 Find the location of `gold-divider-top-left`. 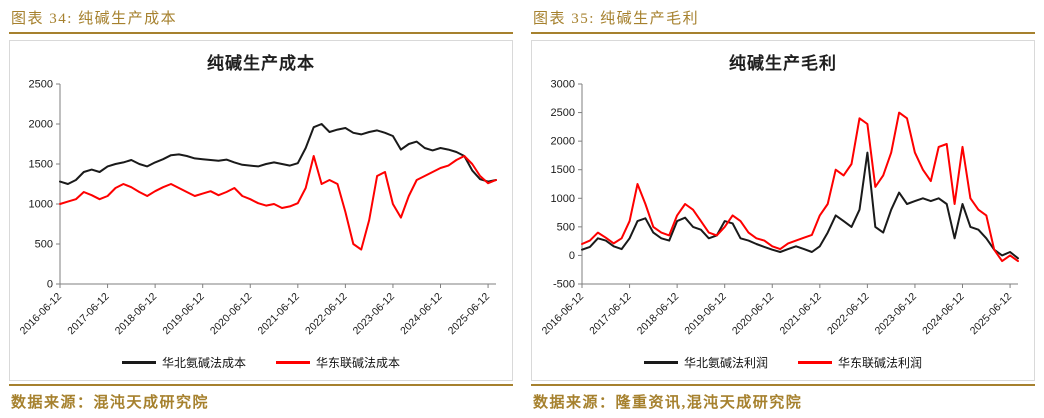

gold-divider-top-left is located at coordinates (261, 33).